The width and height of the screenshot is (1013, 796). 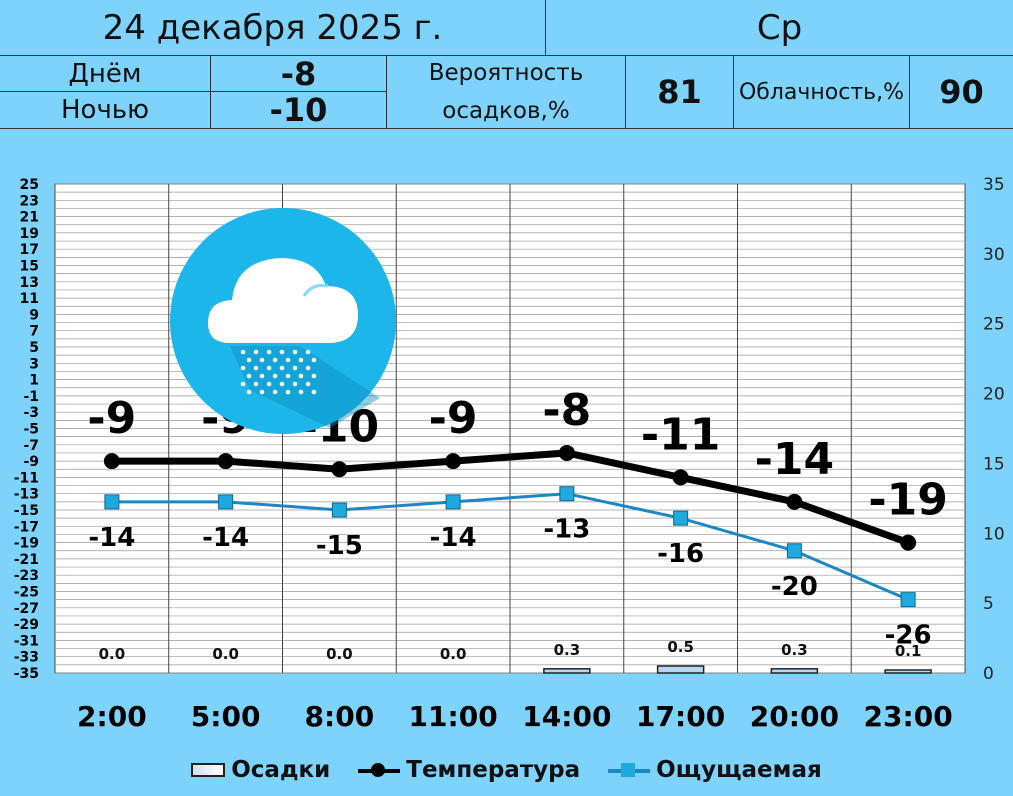 What do you see at coordinates (680, 647) in the screenshot?
I see `precip-label: 0.5` at bounding box center [680, 647].